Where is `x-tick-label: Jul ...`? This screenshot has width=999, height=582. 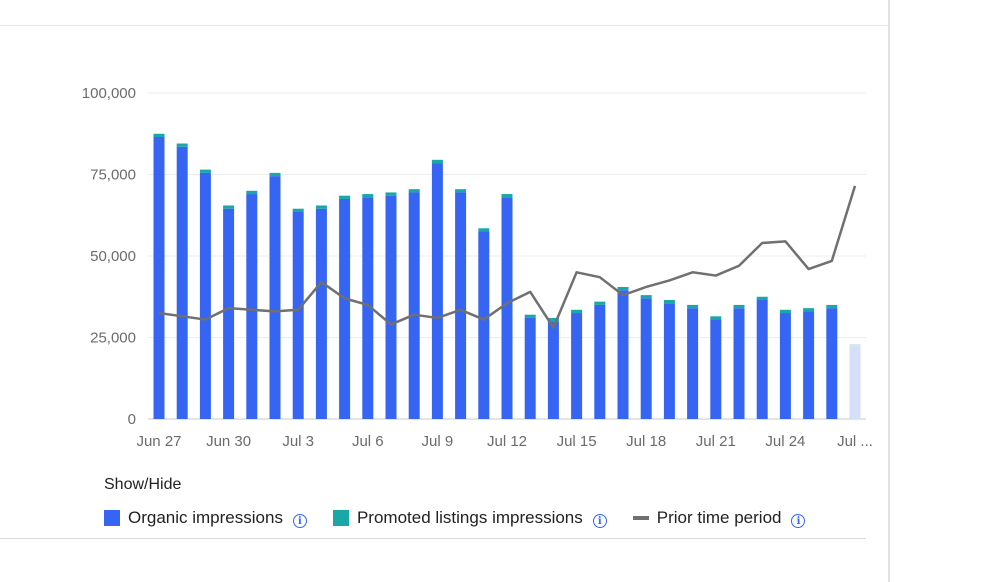
x-tick-label: Jul ... is located at coordinates (855, 441).